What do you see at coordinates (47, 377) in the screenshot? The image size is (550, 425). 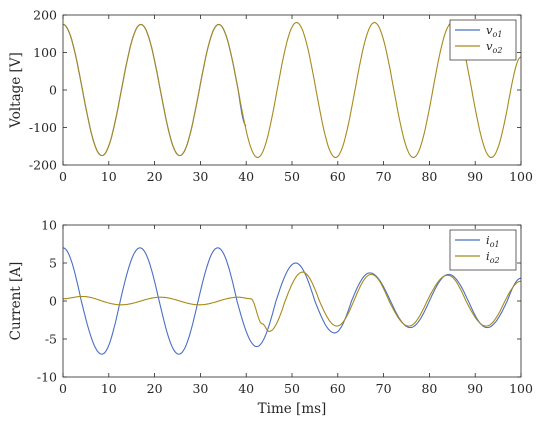 I see `y-tick-label: -10` at bounding box center [47, 377].